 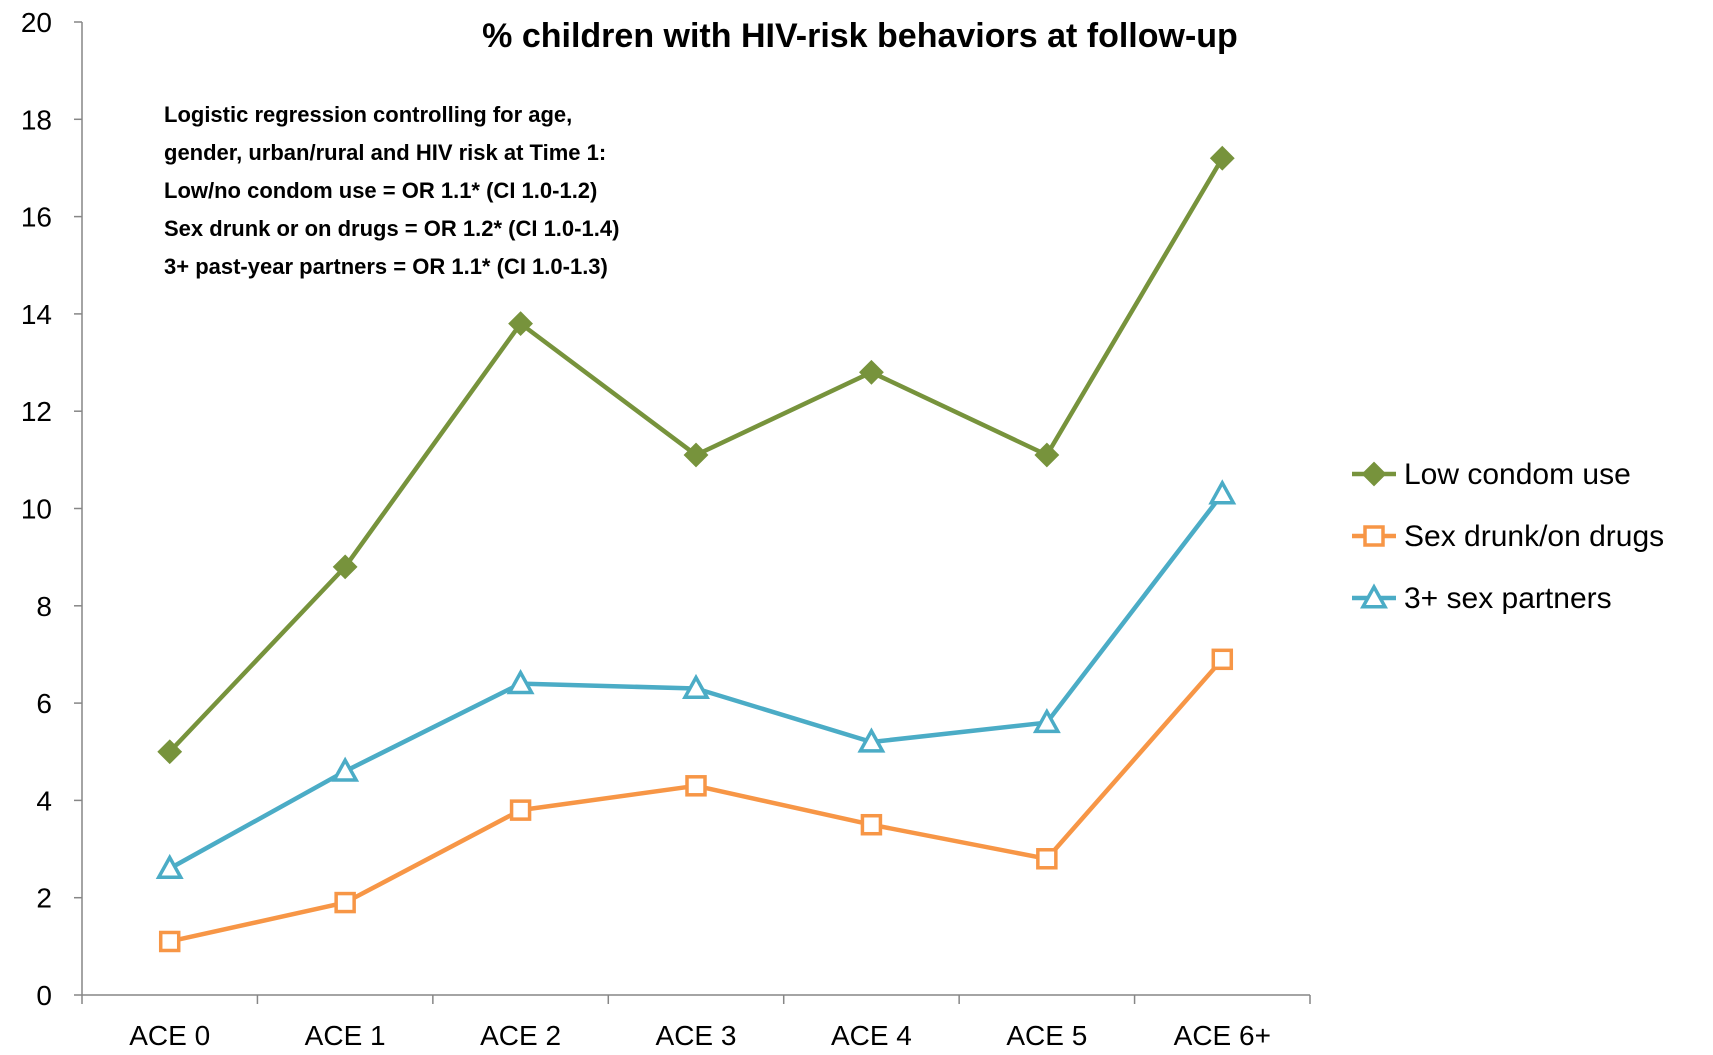 What do you see at coordinates (1222, 1035) in the screenshot?
I see `x-tick-label: ACE 6+` at bounding box center [1222, 1035].